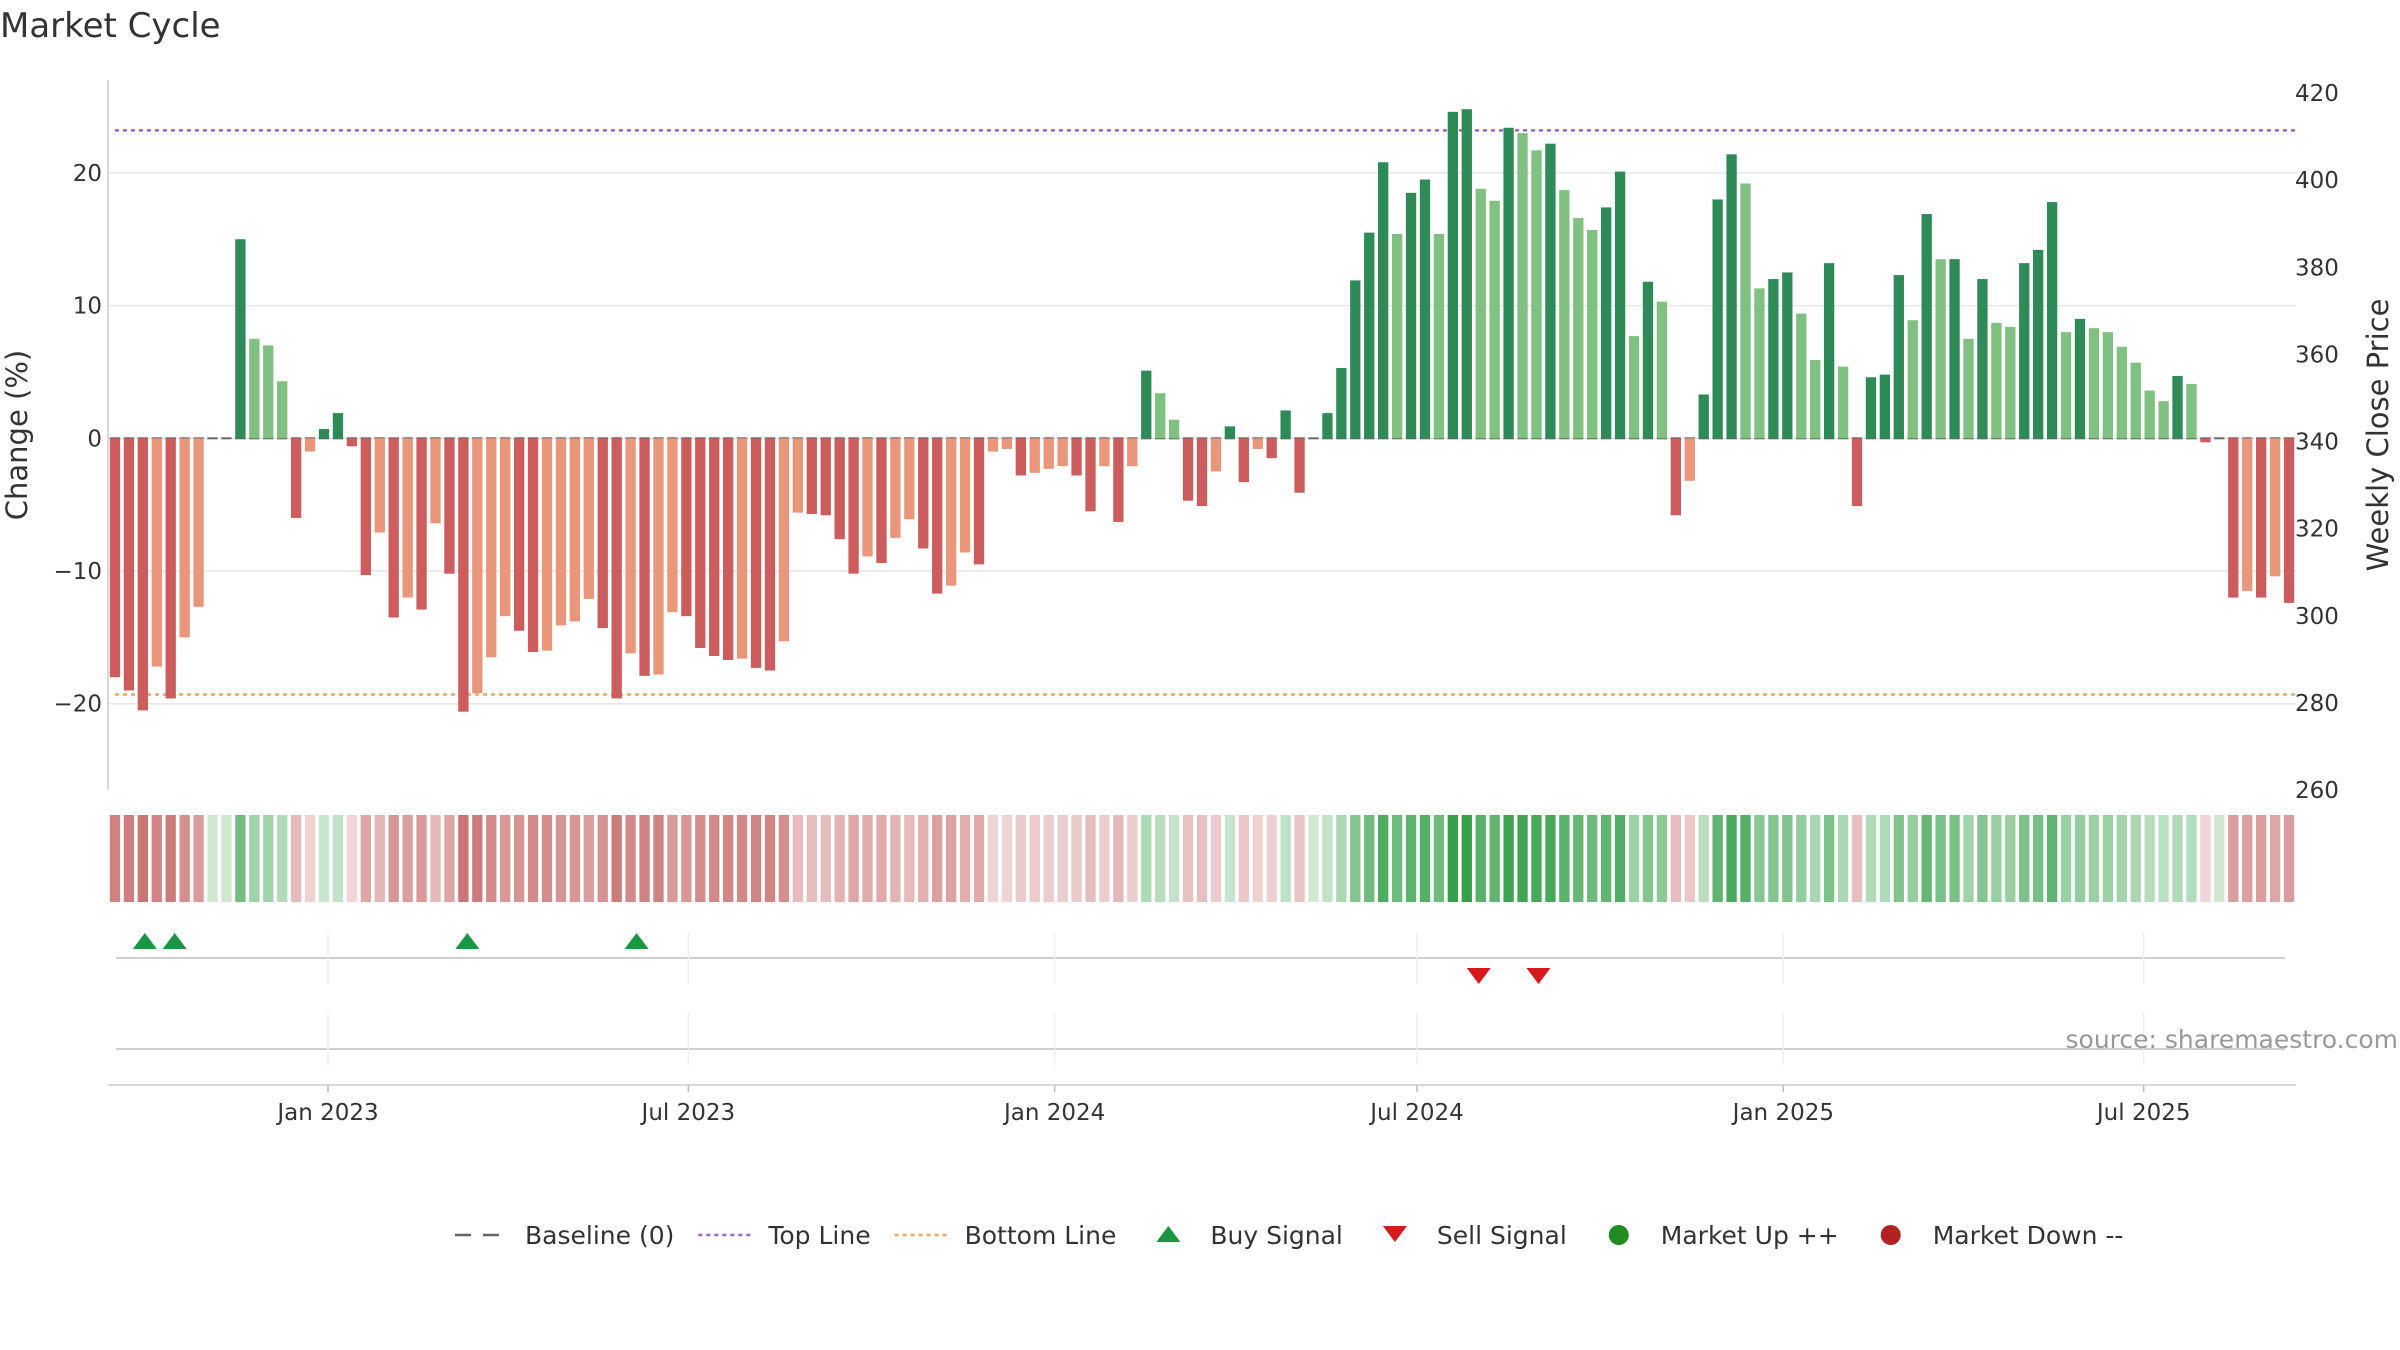 The width and height of the screenshot is (2400, 1350). What do you see at coordinates (688, 1113) in the screenshot?
I see `x-tick-label: Jul 2023` at bounding box center [688, 1113].